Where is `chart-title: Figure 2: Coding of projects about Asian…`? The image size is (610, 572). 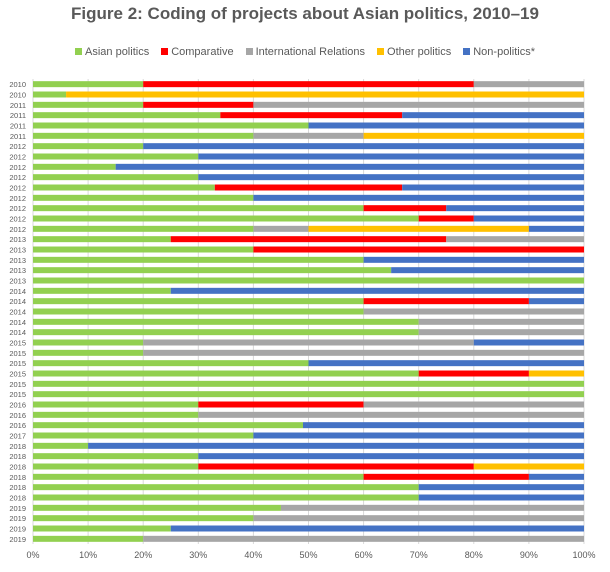 chart-title: Figure 2: Coding of projects about Asian… is located at coordinates (305, 13).